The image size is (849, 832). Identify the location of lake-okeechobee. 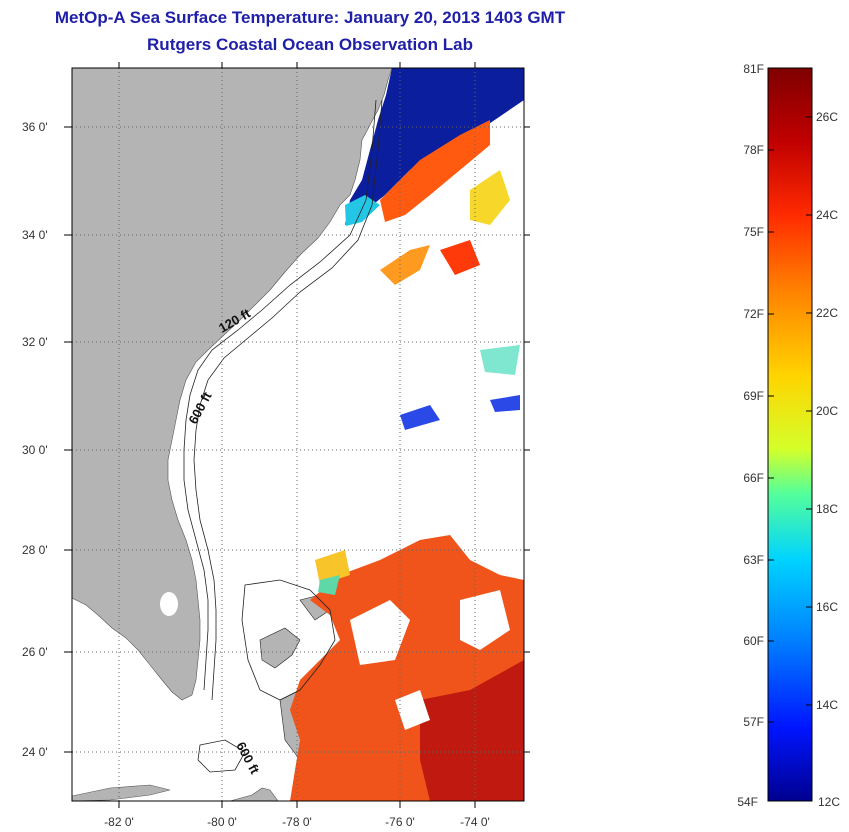
(169, 604).